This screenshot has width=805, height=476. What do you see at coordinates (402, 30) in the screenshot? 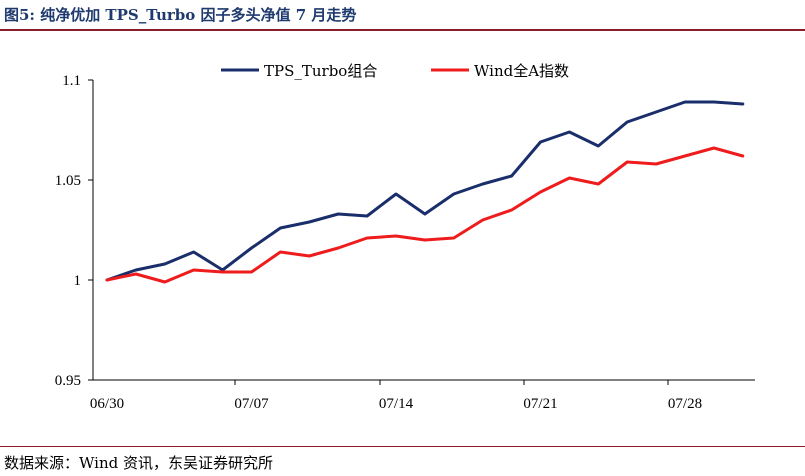
I see `top-divider` at bounding box center [402, 30].